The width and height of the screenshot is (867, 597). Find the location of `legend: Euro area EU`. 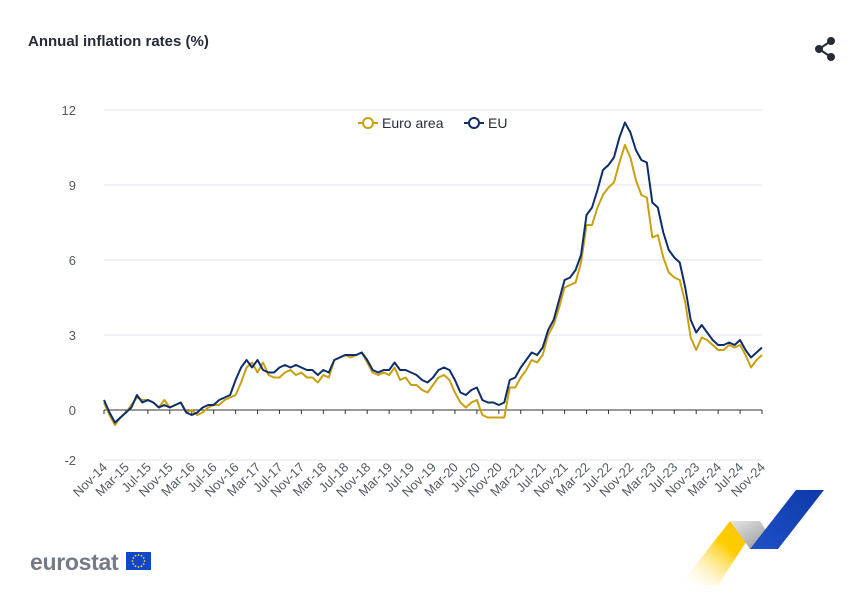

legend: Euro area EU is located at coordinates (432, 123).